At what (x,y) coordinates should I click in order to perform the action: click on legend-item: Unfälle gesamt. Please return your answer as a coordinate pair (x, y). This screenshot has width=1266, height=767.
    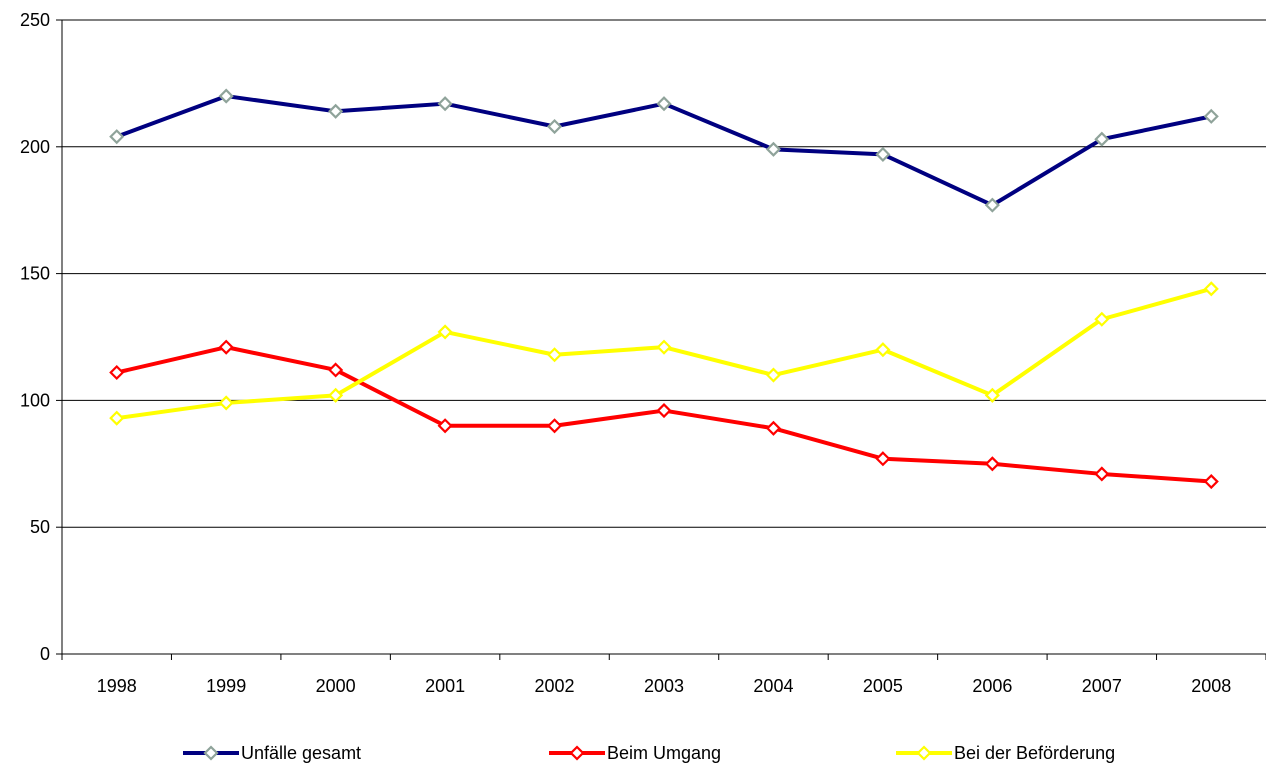
    Looking at the image, I should click on (272, 753).